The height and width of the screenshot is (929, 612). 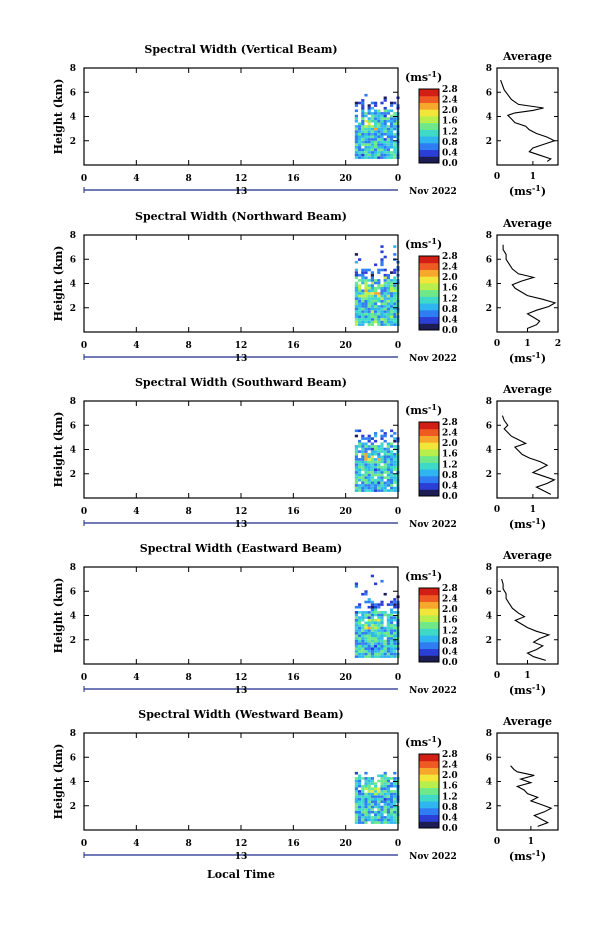 What do you see at coordinates (73, 568) in the screenshot?
I see `y-tick-label: 8` at bounding box center [73, 568].